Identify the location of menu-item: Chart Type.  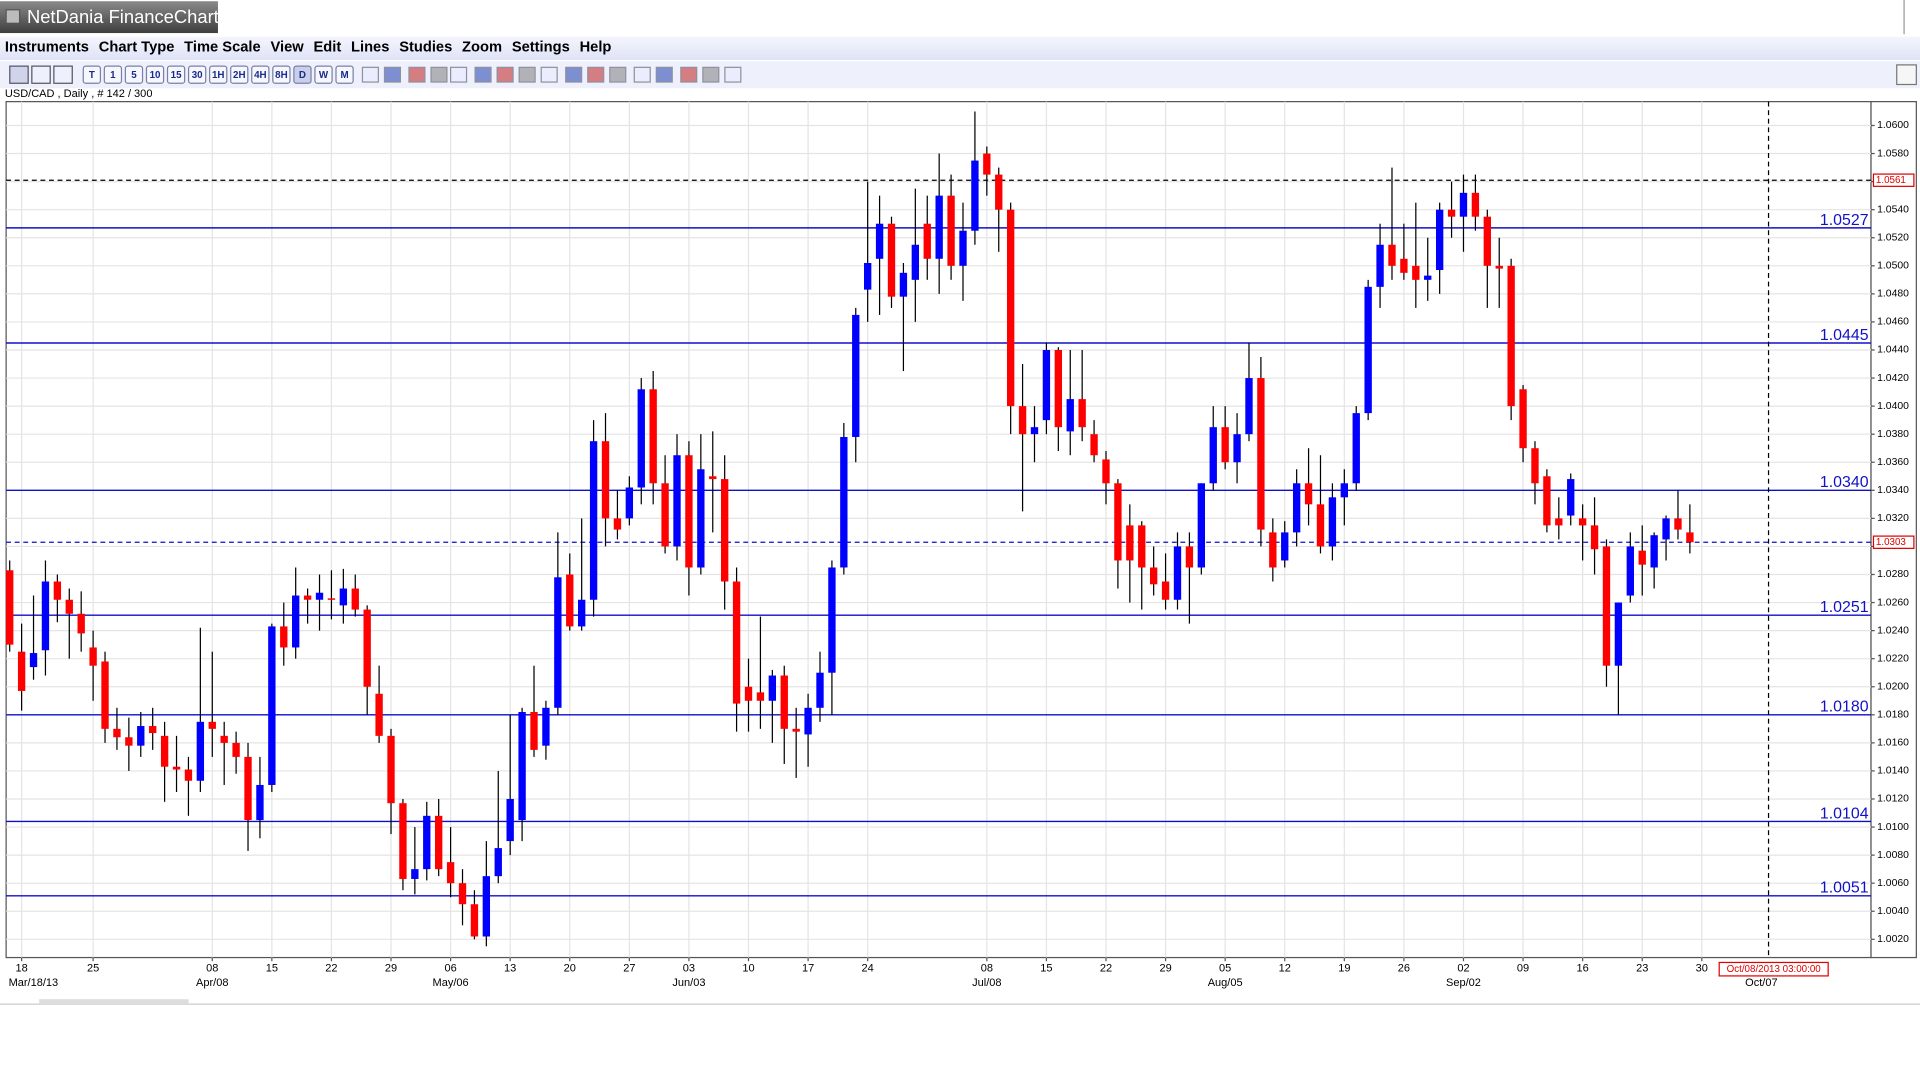
(137, 48).